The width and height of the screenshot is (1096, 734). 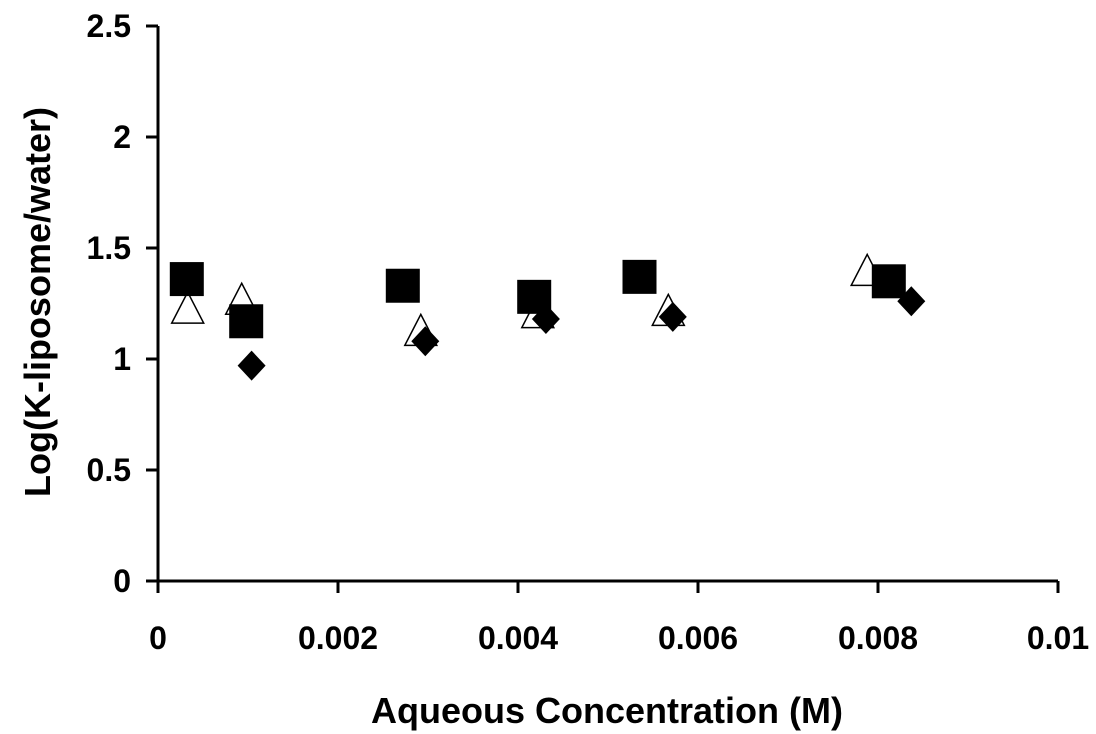 I want to click on x-tick-label: 0, so click(x=158, y=638).